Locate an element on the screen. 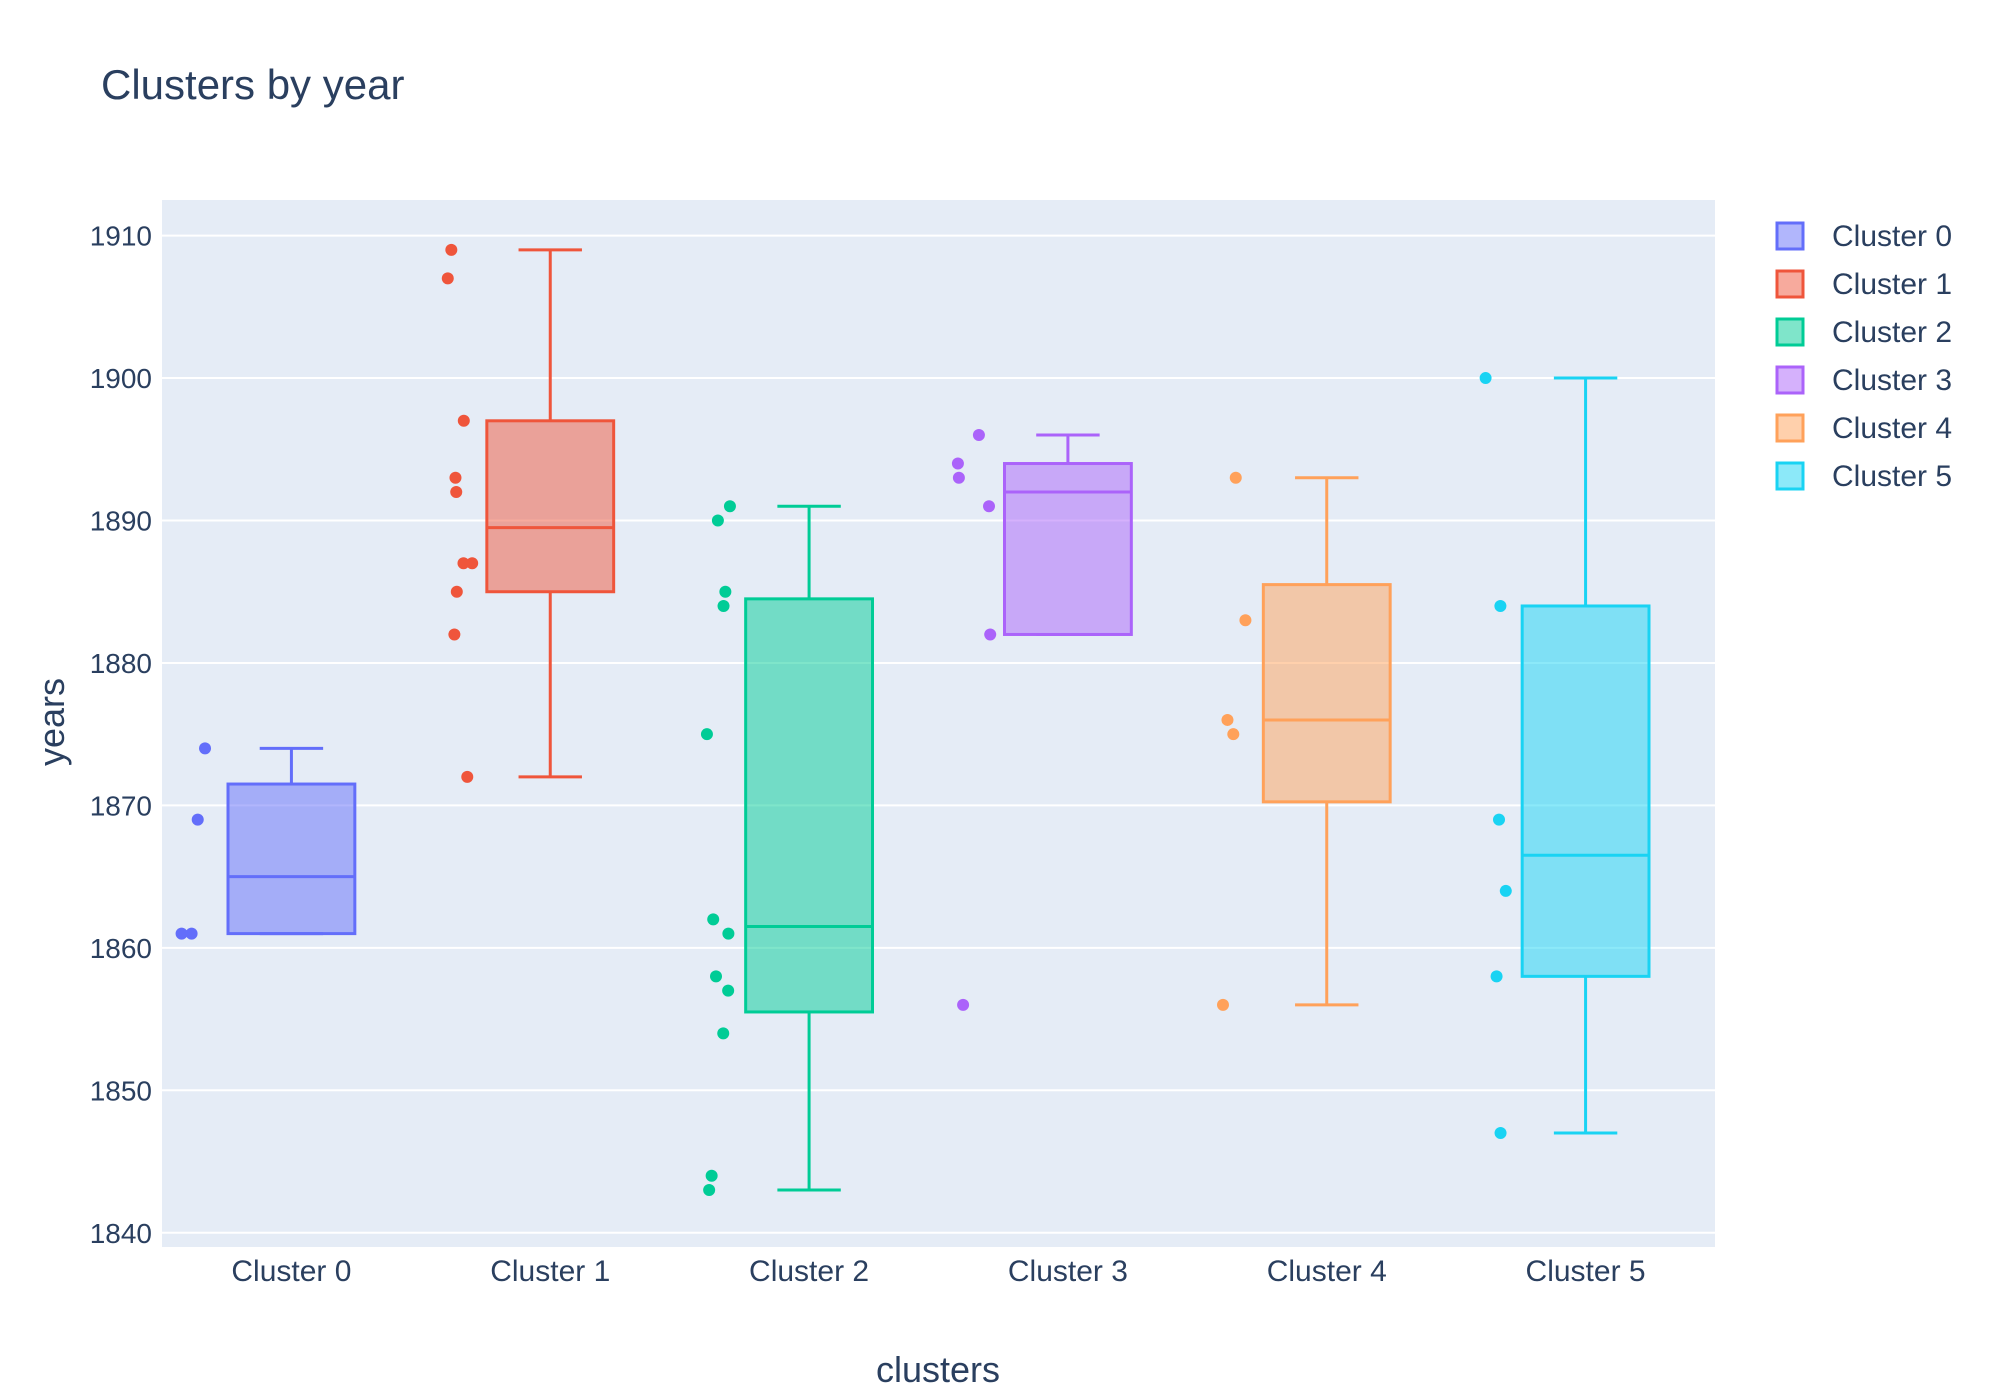 This screenshot has height=1400, width=2000. x-tick-label: Cluster 2 is located at coordinates (809, 1271).